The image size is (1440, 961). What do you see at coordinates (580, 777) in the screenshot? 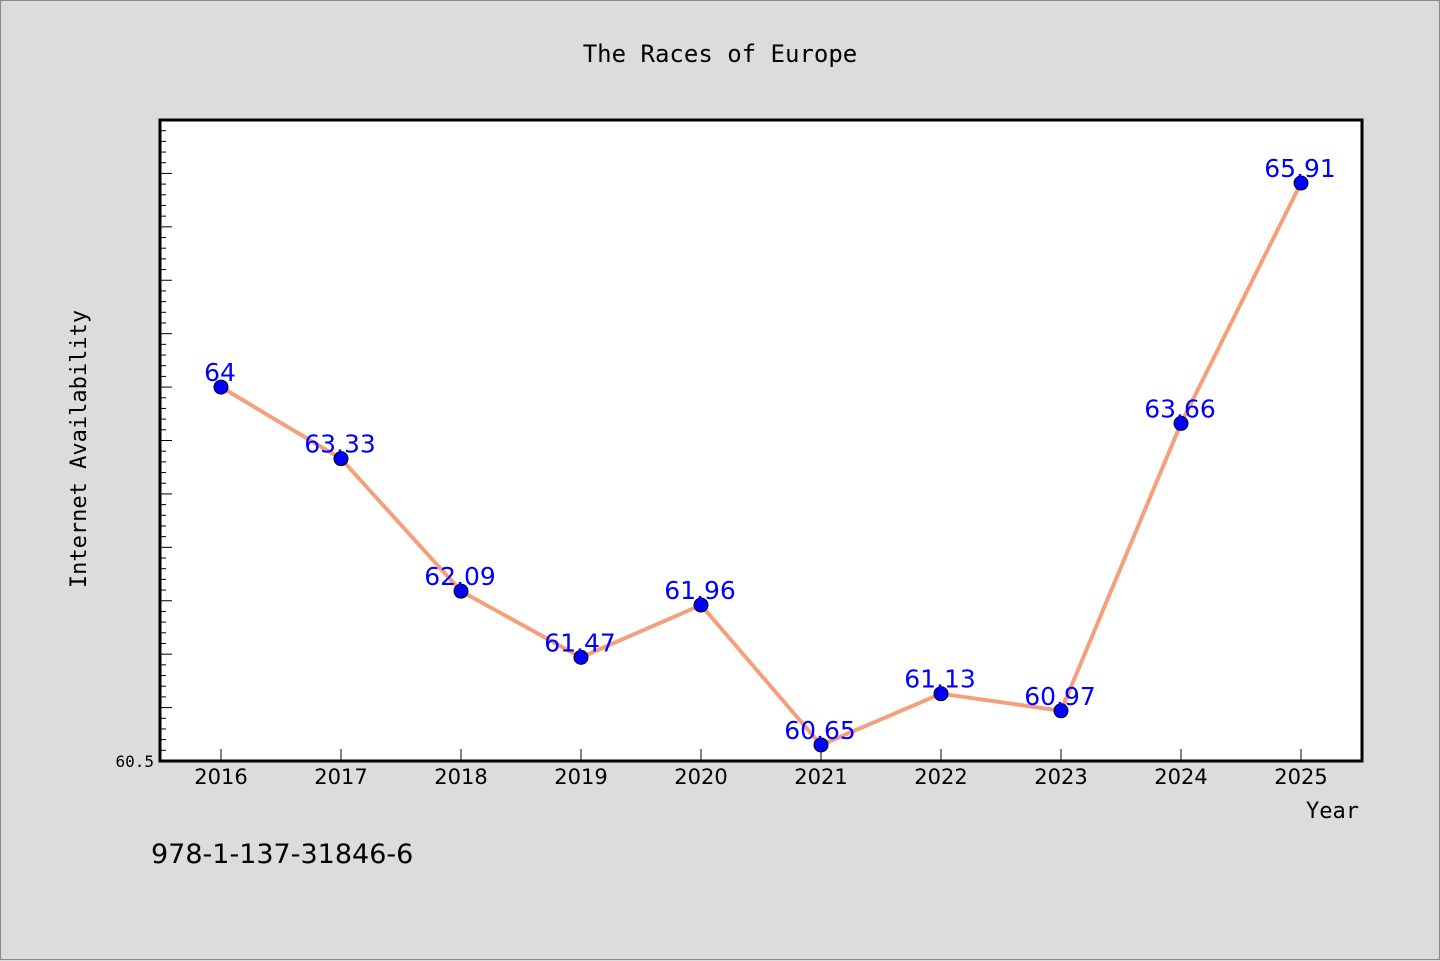
I see `x-tick-label: 2019` at bounding box center [580, 777].